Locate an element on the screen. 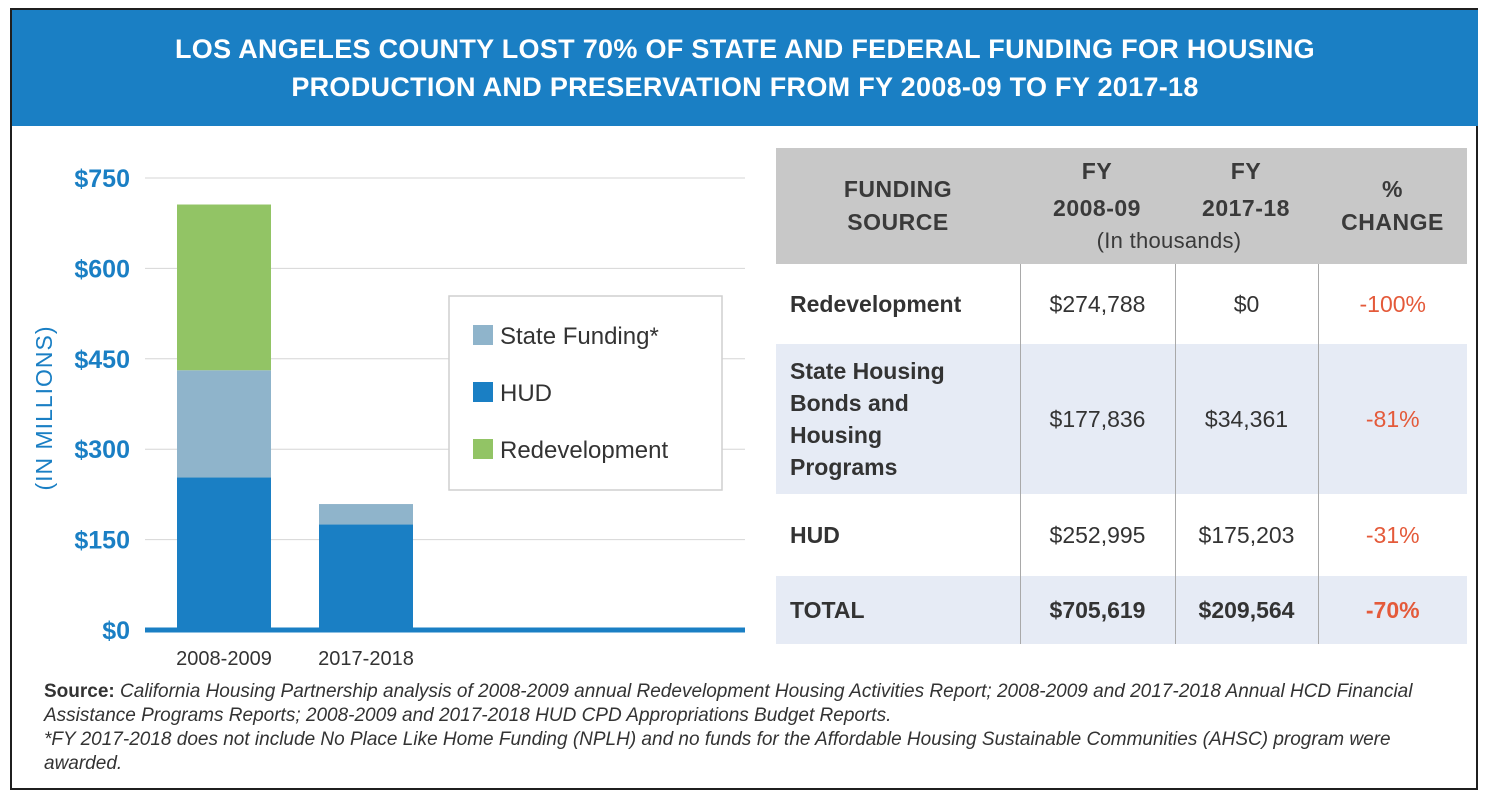  legend-label: Redevelopment is located at coordinates (584, 450).